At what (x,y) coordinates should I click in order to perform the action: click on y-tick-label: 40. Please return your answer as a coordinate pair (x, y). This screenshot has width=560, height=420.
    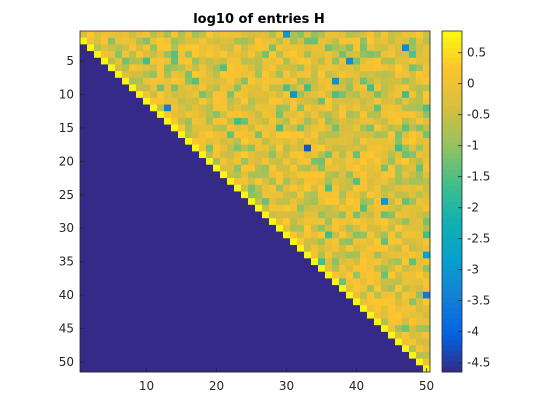
    Looking at the image, I should click on (66, 295).